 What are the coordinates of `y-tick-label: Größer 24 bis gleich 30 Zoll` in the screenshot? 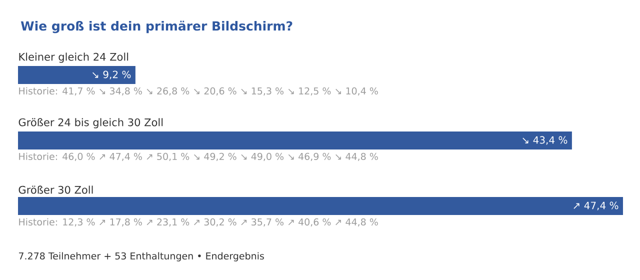 It's located at (90, 123).